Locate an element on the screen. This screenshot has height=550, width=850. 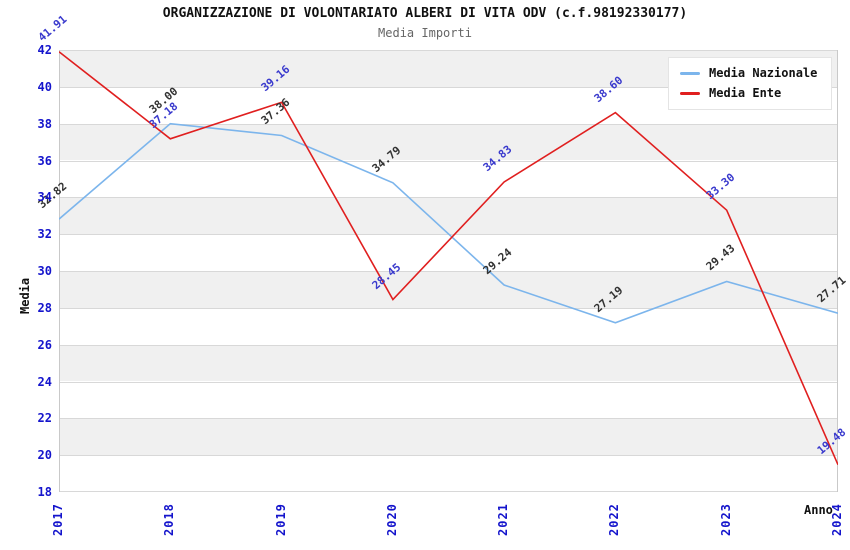
y-tick-label: 36 is located at coordinates (44, 160).